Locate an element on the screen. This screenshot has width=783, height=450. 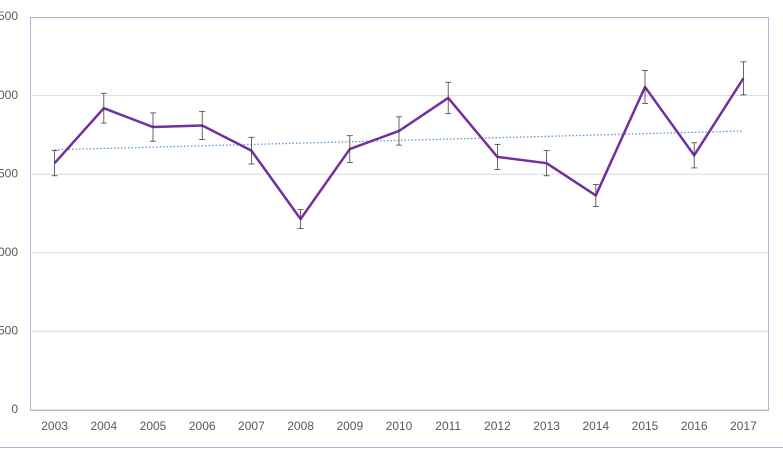
x-tick-label: 2012 is located at coordinates (497, 426).